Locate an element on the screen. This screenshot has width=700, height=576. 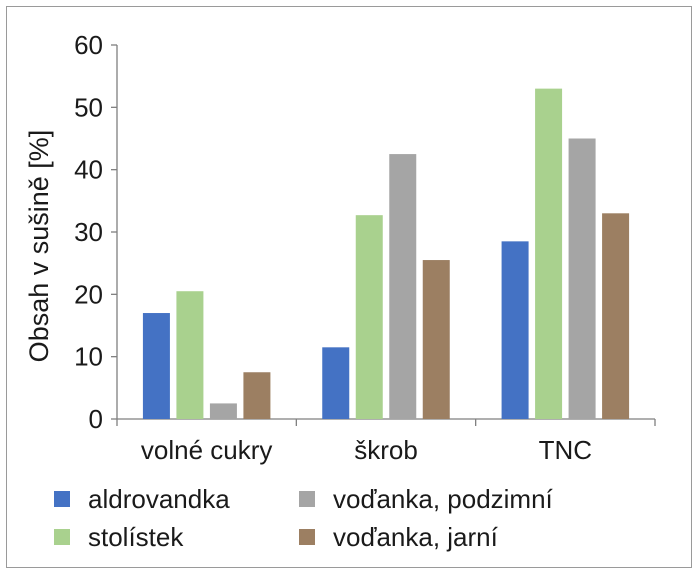
legend-label: aldrovandka is located at coordinates (159, 499).